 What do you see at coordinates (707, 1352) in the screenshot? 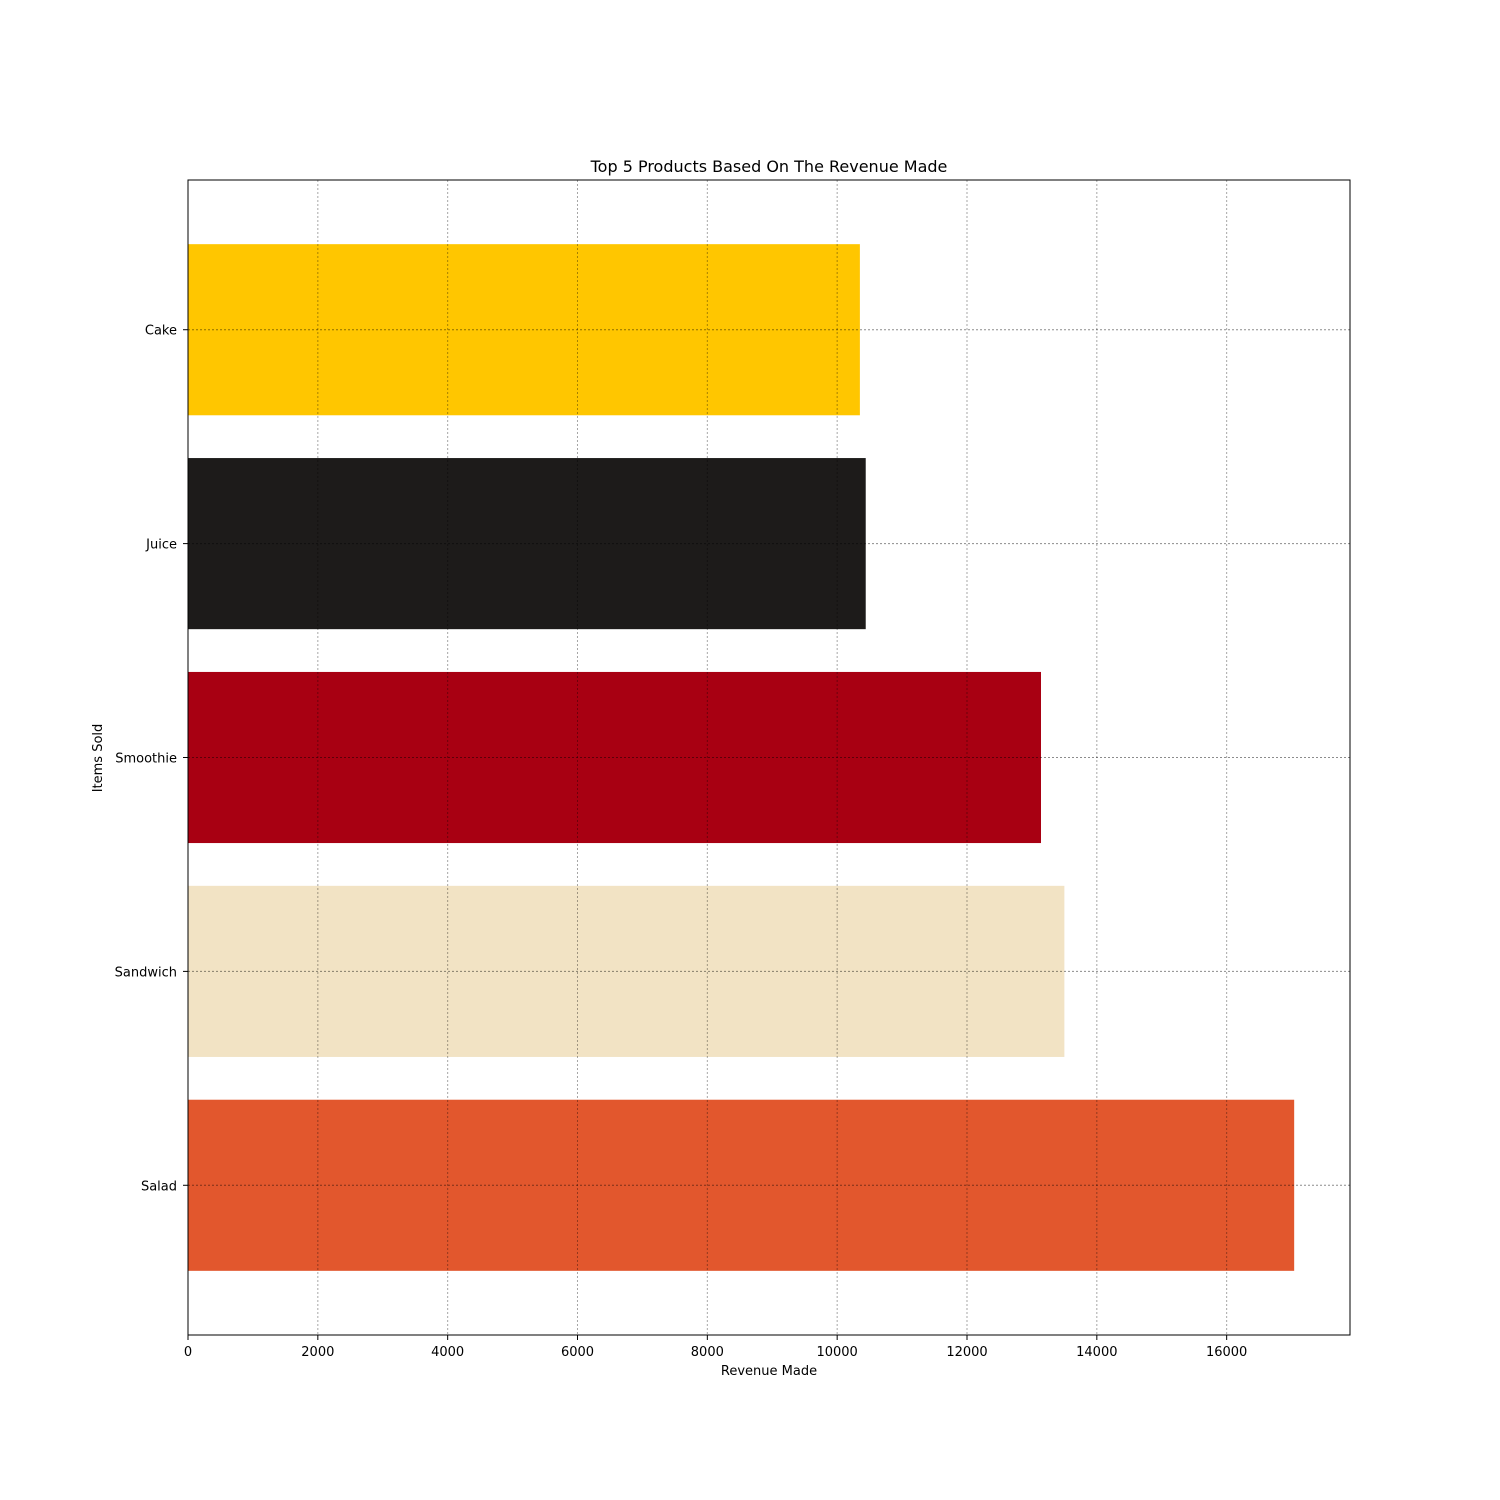
I see `x-tick-label: 8000` at bounding box center [707, 1352].